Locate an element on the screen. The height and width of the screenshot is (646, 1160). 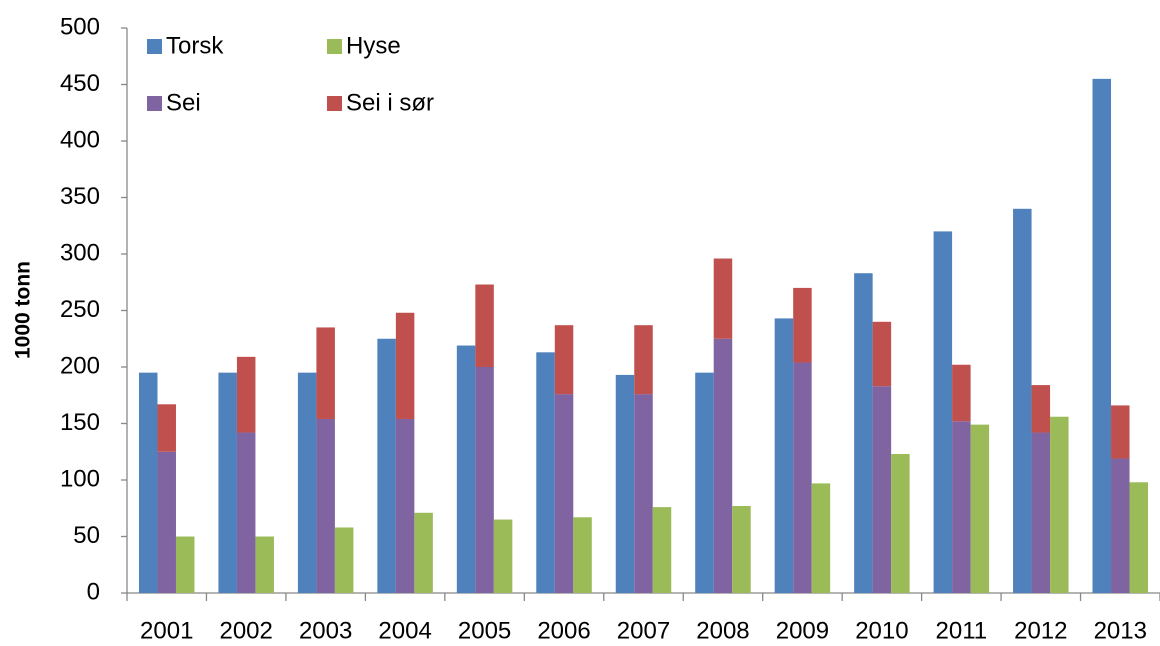
y-tick-label: 250 is located at coordinates (80, 309).